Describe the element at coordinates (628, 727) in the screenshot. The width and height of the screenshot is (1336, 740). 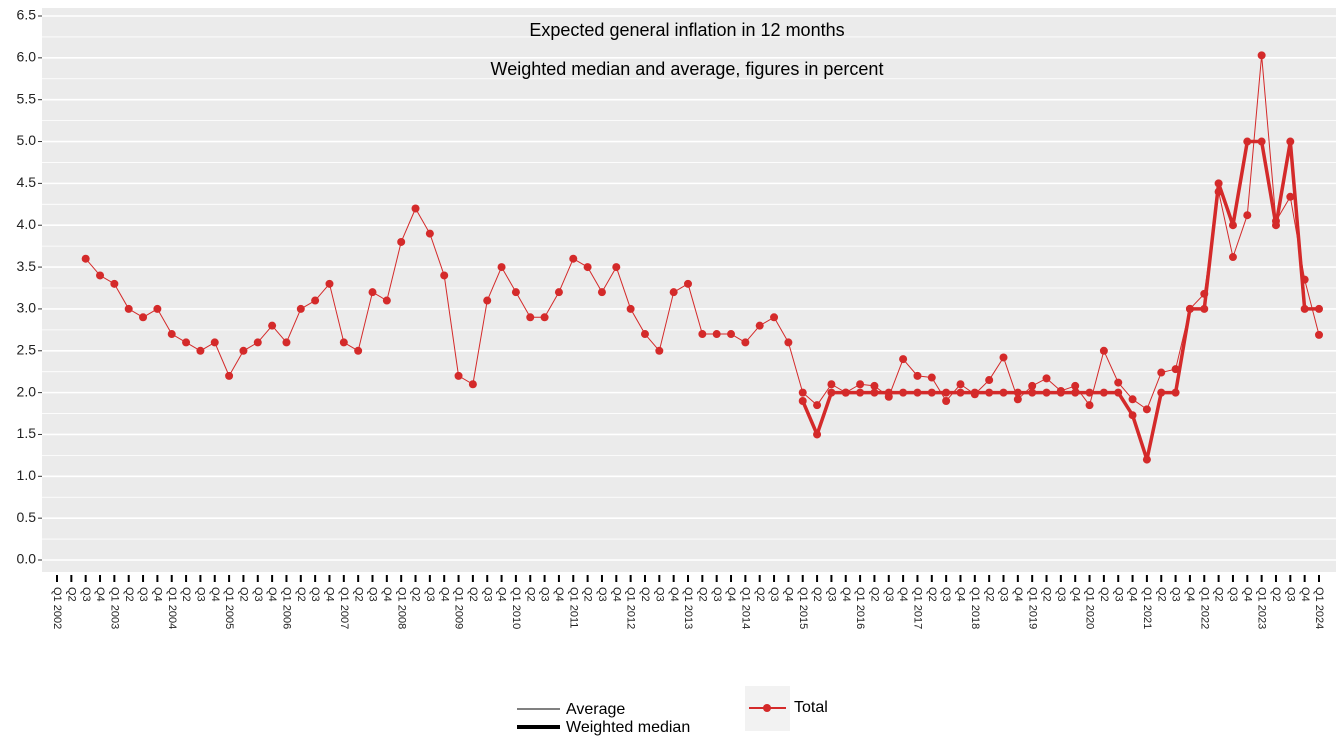
I see `legend-label: Weighted median` at that location.